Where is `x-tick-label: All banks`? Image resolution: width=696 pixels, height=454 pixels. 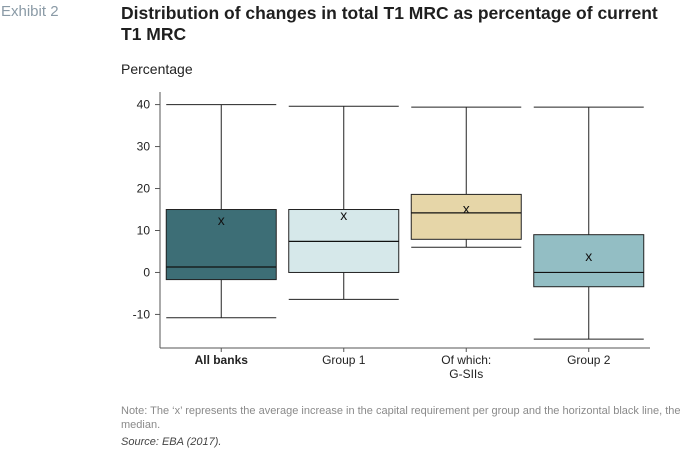
x-tick-label: All banks is located at coordinates (222, 360).